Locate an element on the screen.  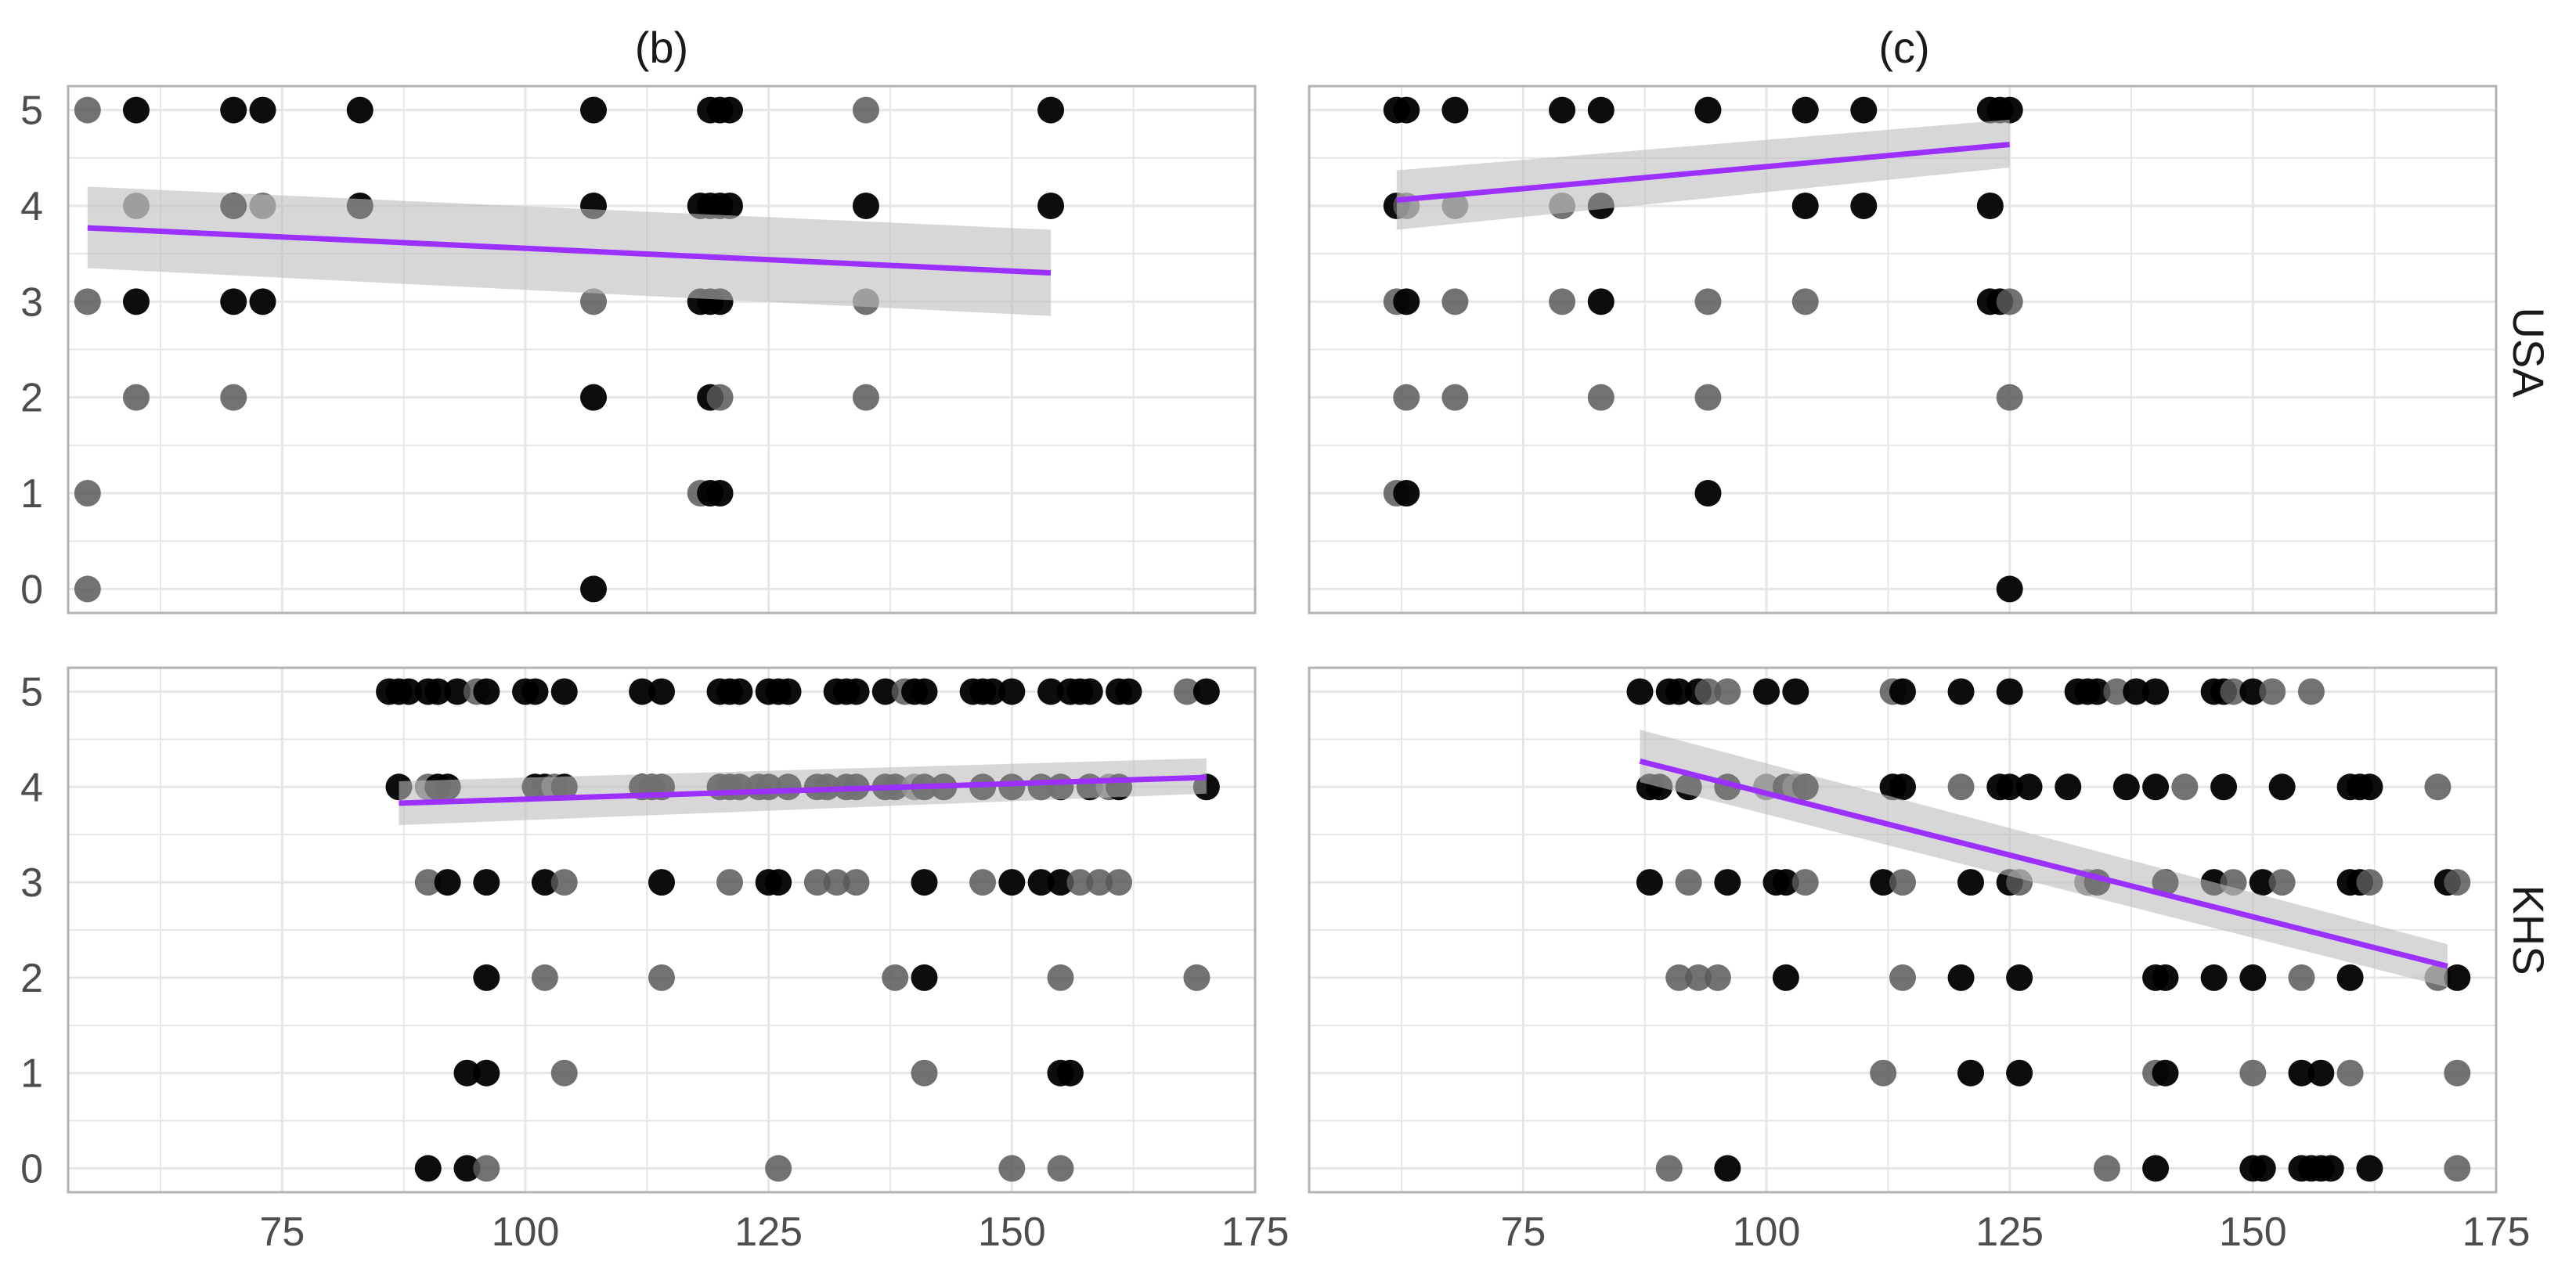
y-tick-label: 0 is located at coordinates (31, 1169).